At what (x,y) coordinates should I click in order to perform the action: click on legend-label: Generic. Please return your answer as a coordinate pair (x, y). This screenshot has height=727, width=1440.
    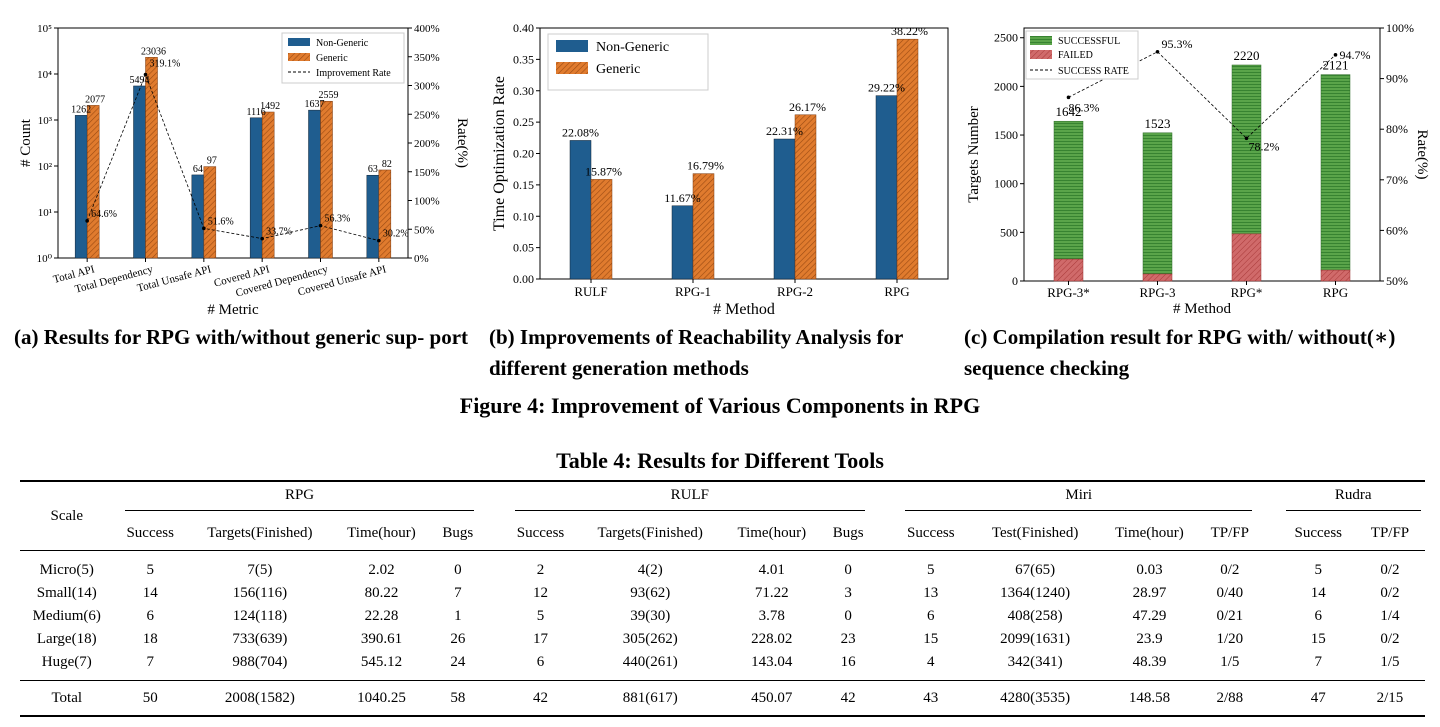
    Looking at the image, I should click on (332, 58).